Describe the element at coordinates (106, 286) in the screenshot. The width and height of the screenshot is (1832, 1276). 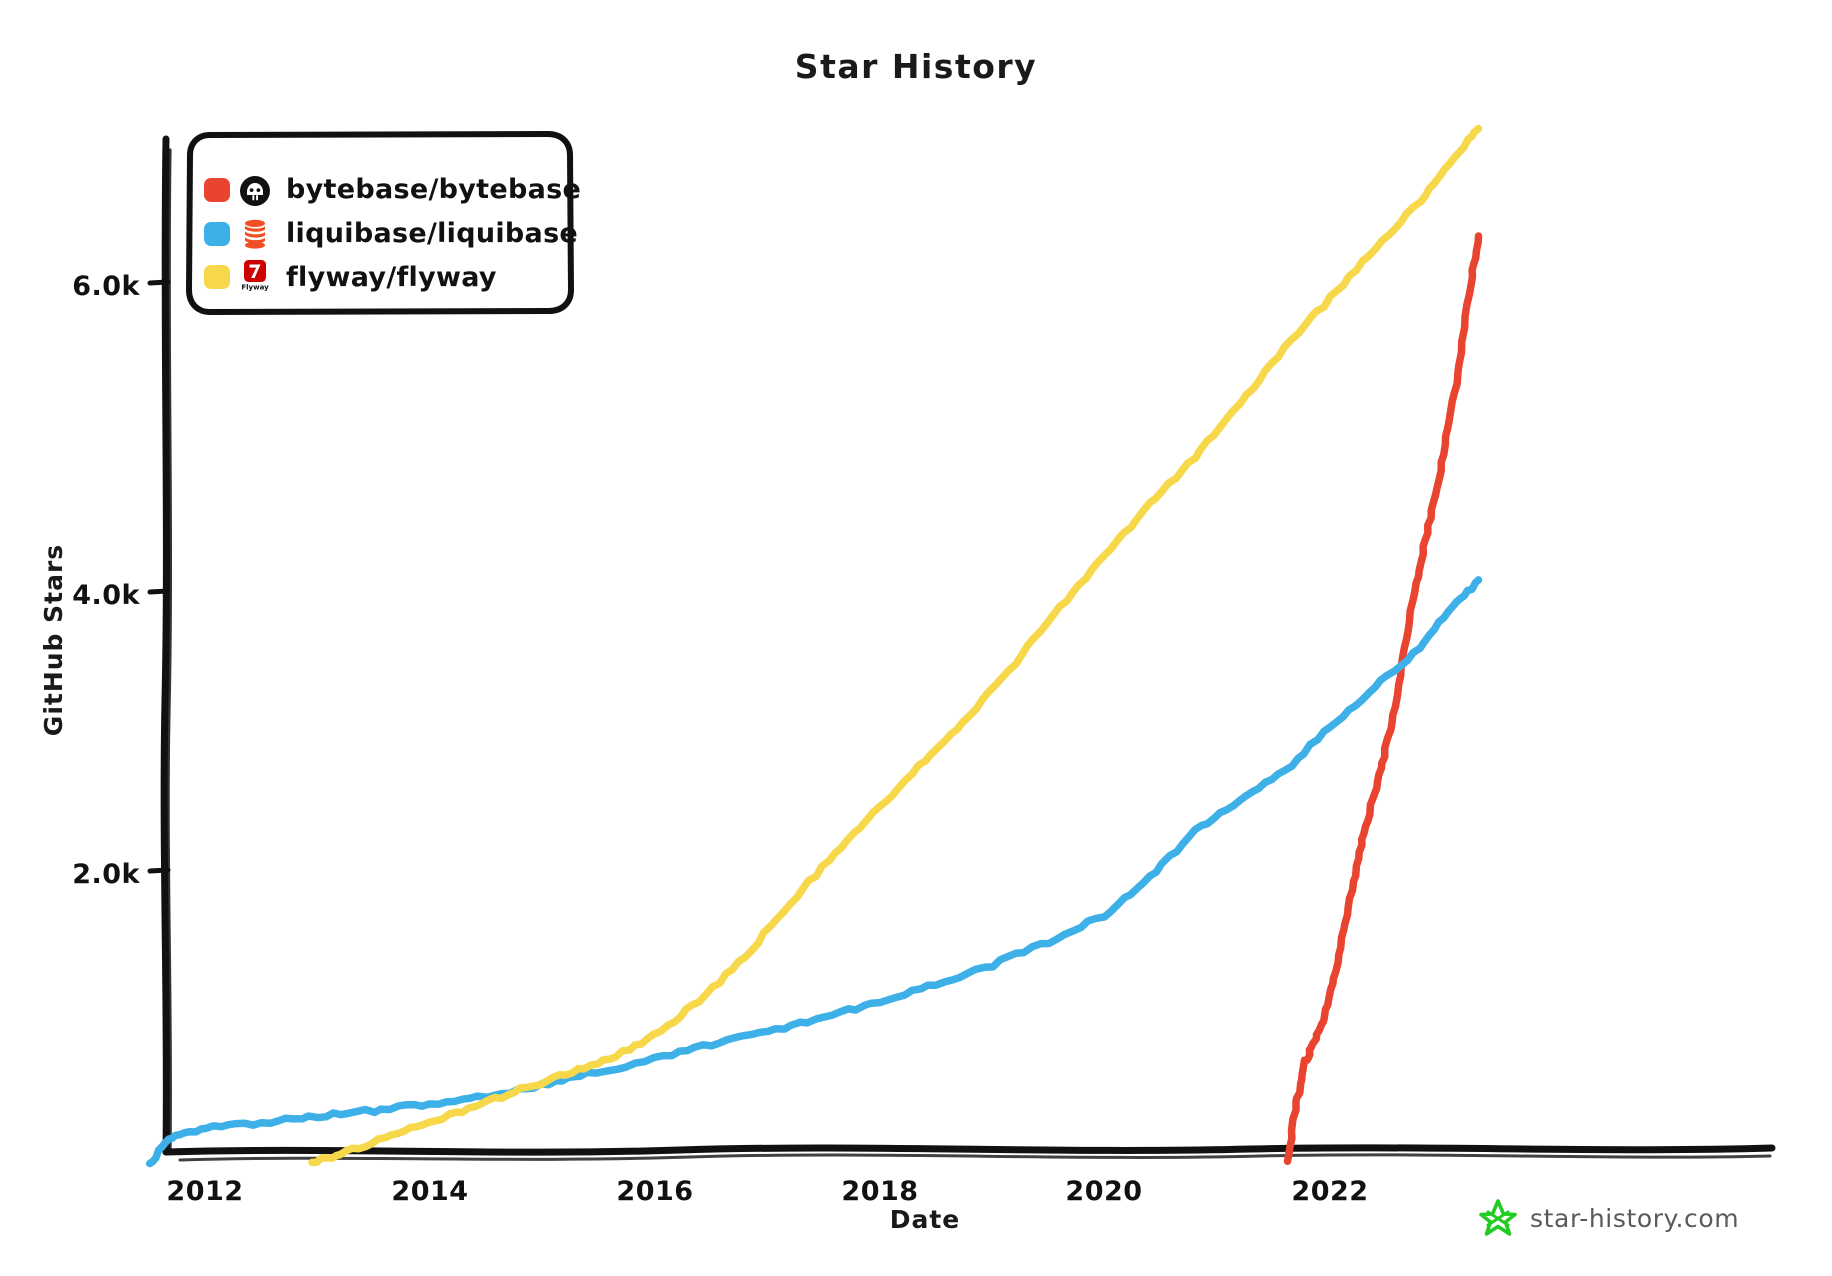
I see `y-tick-label-6k: 6.0k` at that location.